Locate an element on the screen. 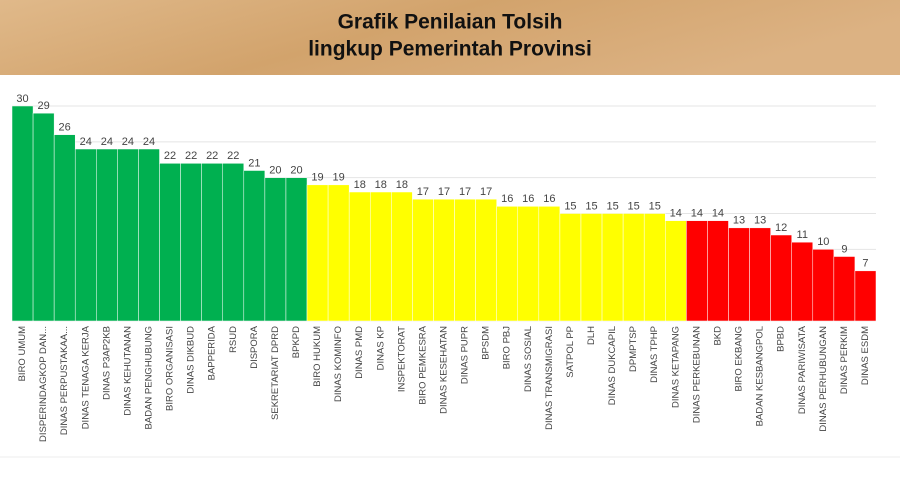  x-tick-label: DINAS PERKEBUNAN is located at coordinates (696, 374).